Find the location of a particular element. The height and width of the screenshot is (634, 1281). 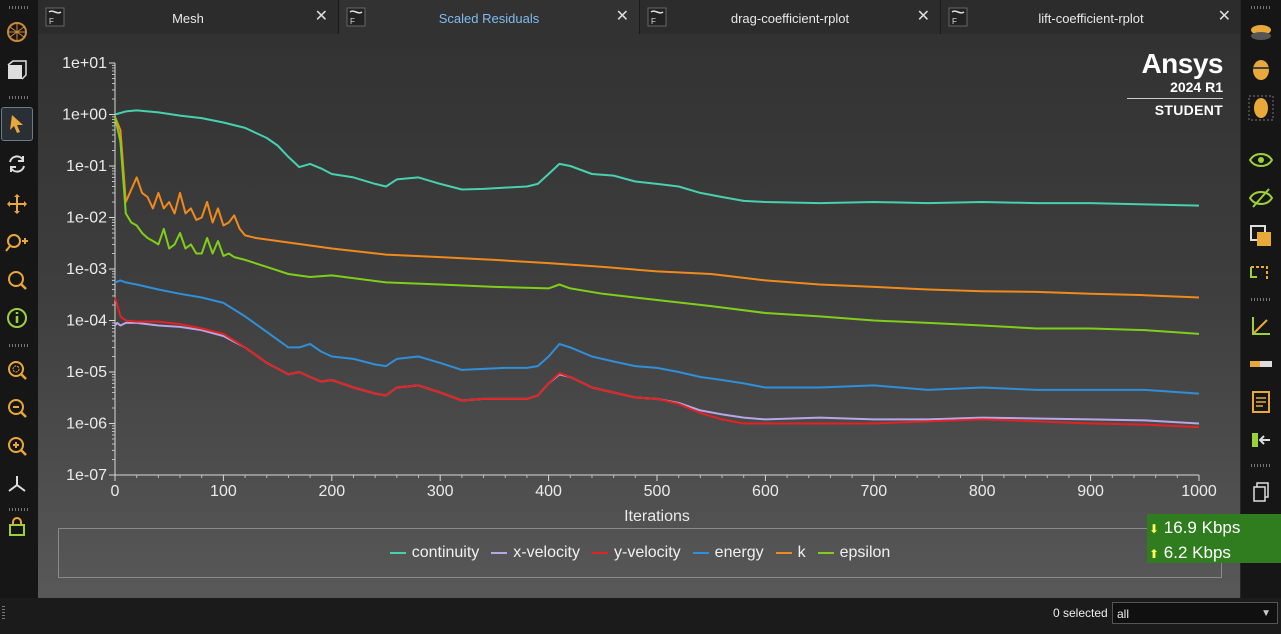

tab-scaled-residuals: F Scaled Residuals ✕ is located at coordinates (489, 17).